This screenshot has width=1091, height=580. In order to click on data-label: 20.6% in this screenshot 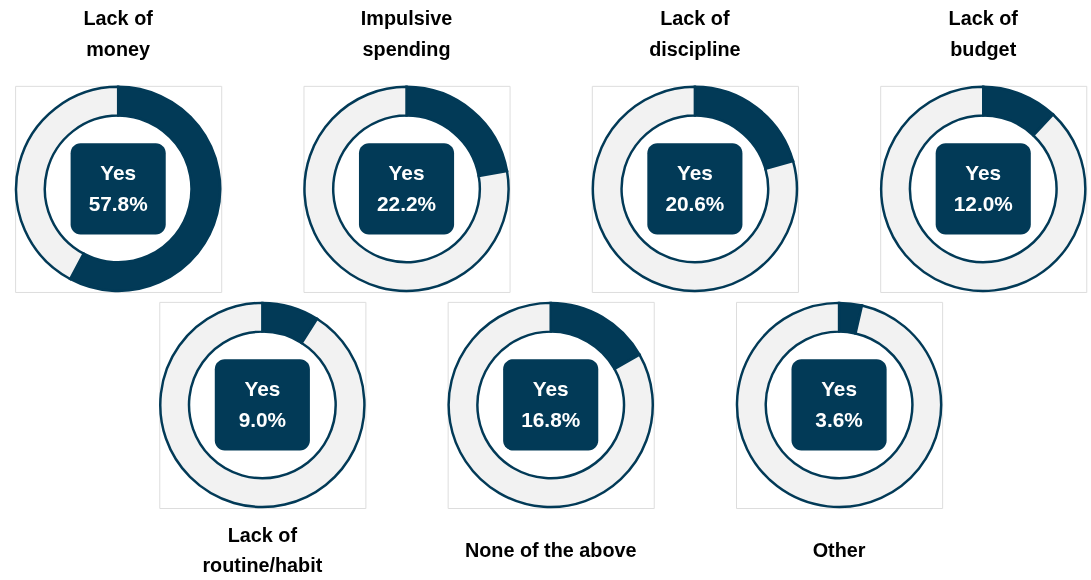, I will do `click(695, 203)`.